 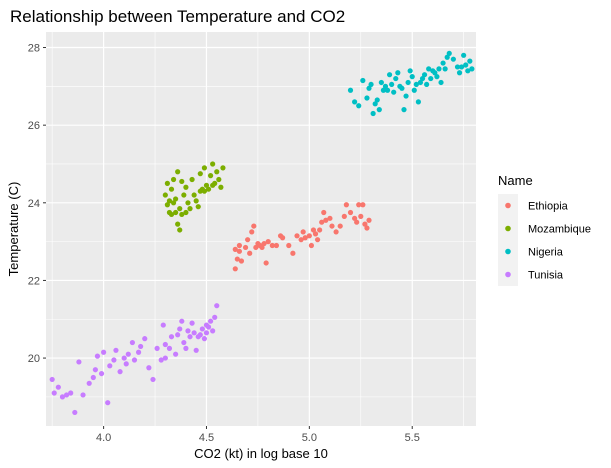 I want to click on legend-key-nigeria, so click(x=508, y=251).